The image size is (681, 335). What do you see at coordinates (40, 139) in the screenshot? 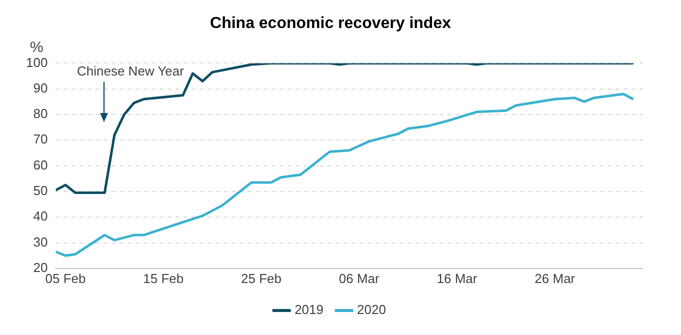
I see `y-tick-label: 70` at bounding box center [40, 139].